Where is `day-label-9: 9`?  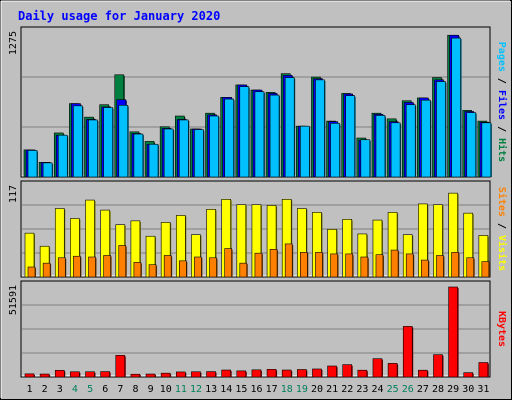 day-label-9: 9 is located at coordinates (151, 389).